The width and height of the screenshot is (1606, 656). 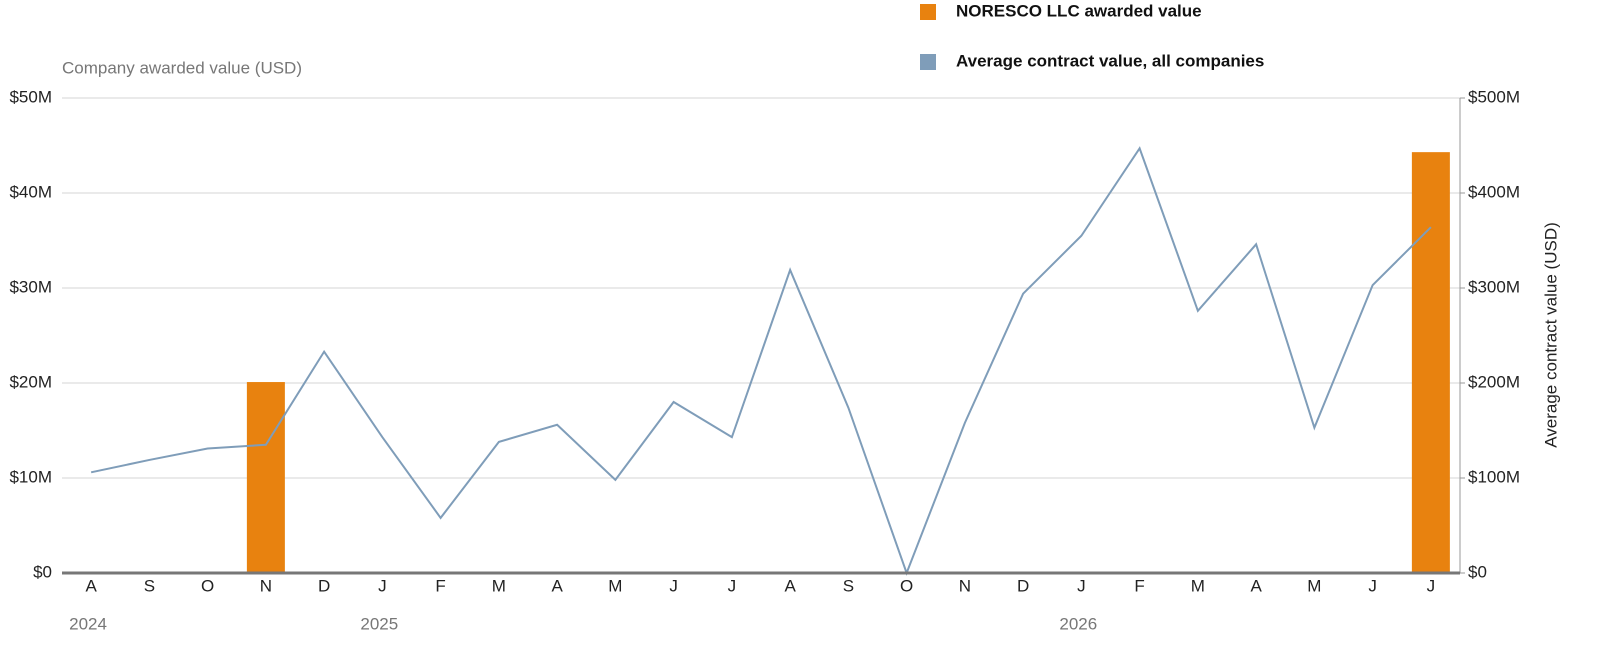 I want to click on x-year-label: 2025, so click(x=379, y=623).